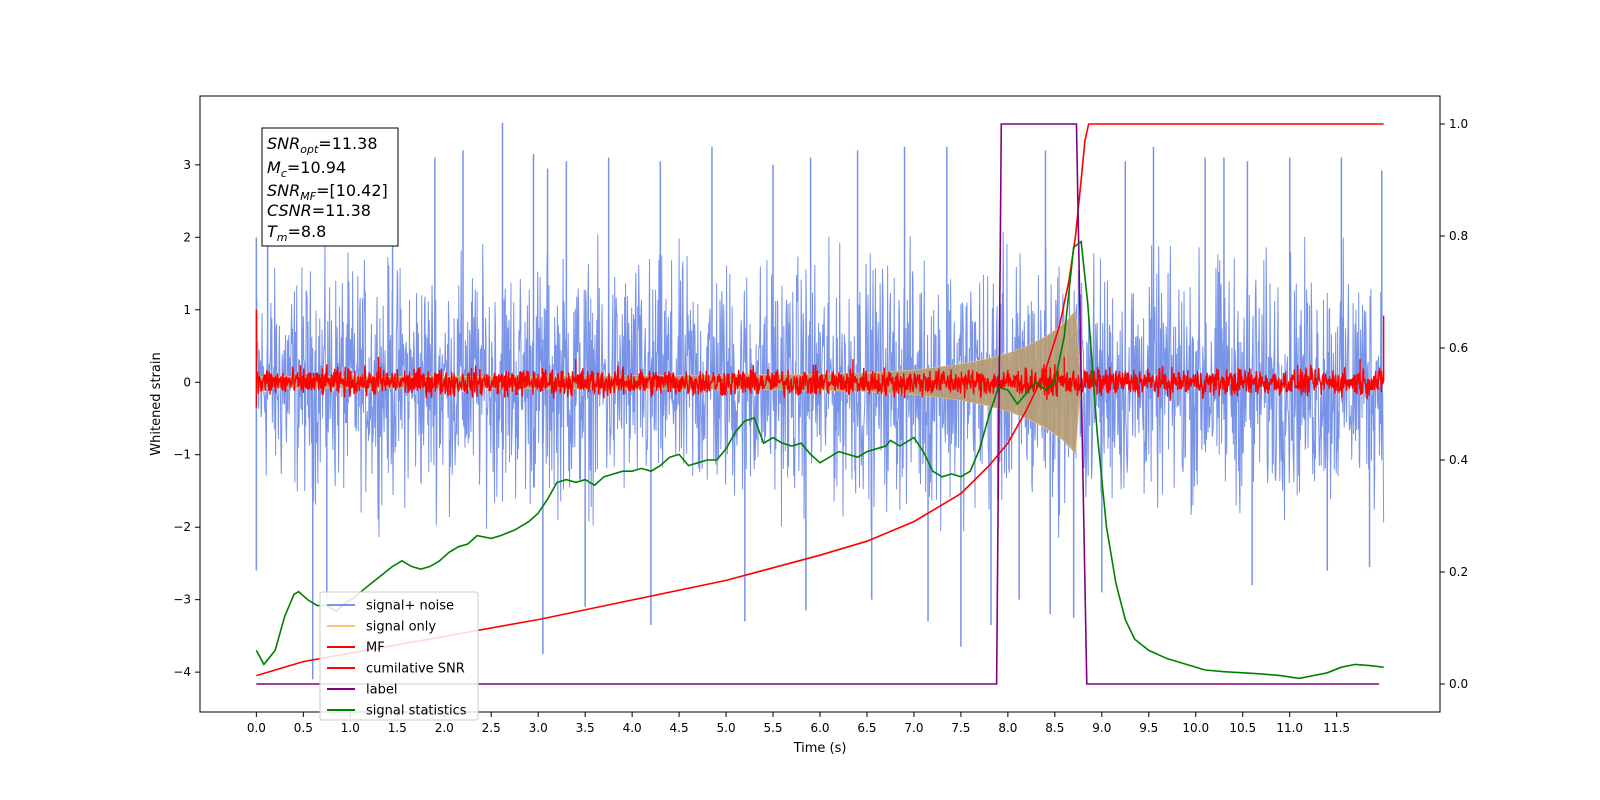  What do you see at coordinates (182, 527) in the screenshot?
I see `y-tick-label: −2` at bounding box center [182, 527].